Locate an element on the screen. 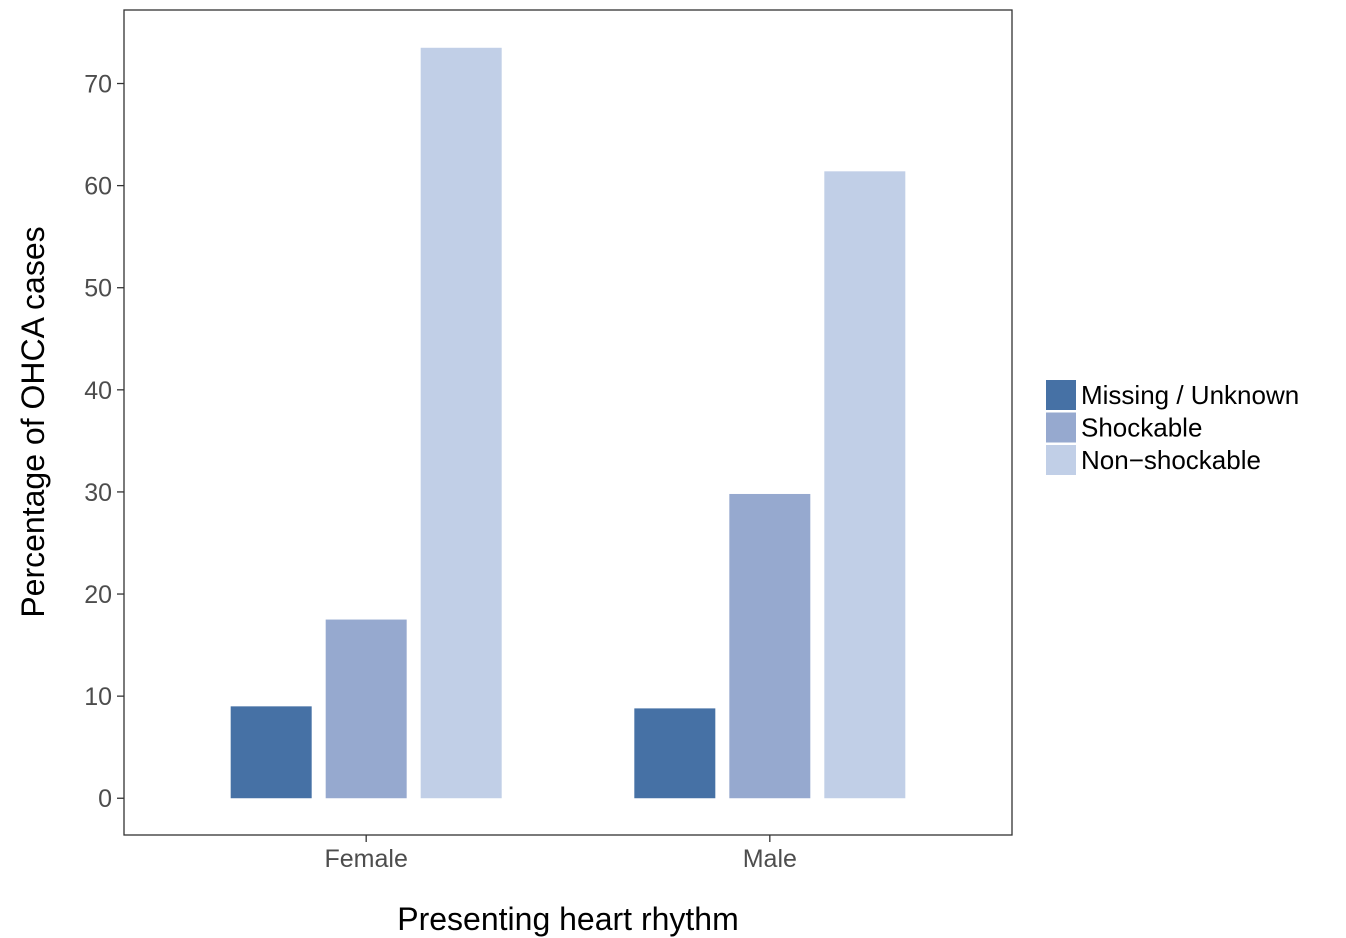 This screenshot has width=1346, height=938. y-tick-label: 70 is located at coordinates (98, 85).